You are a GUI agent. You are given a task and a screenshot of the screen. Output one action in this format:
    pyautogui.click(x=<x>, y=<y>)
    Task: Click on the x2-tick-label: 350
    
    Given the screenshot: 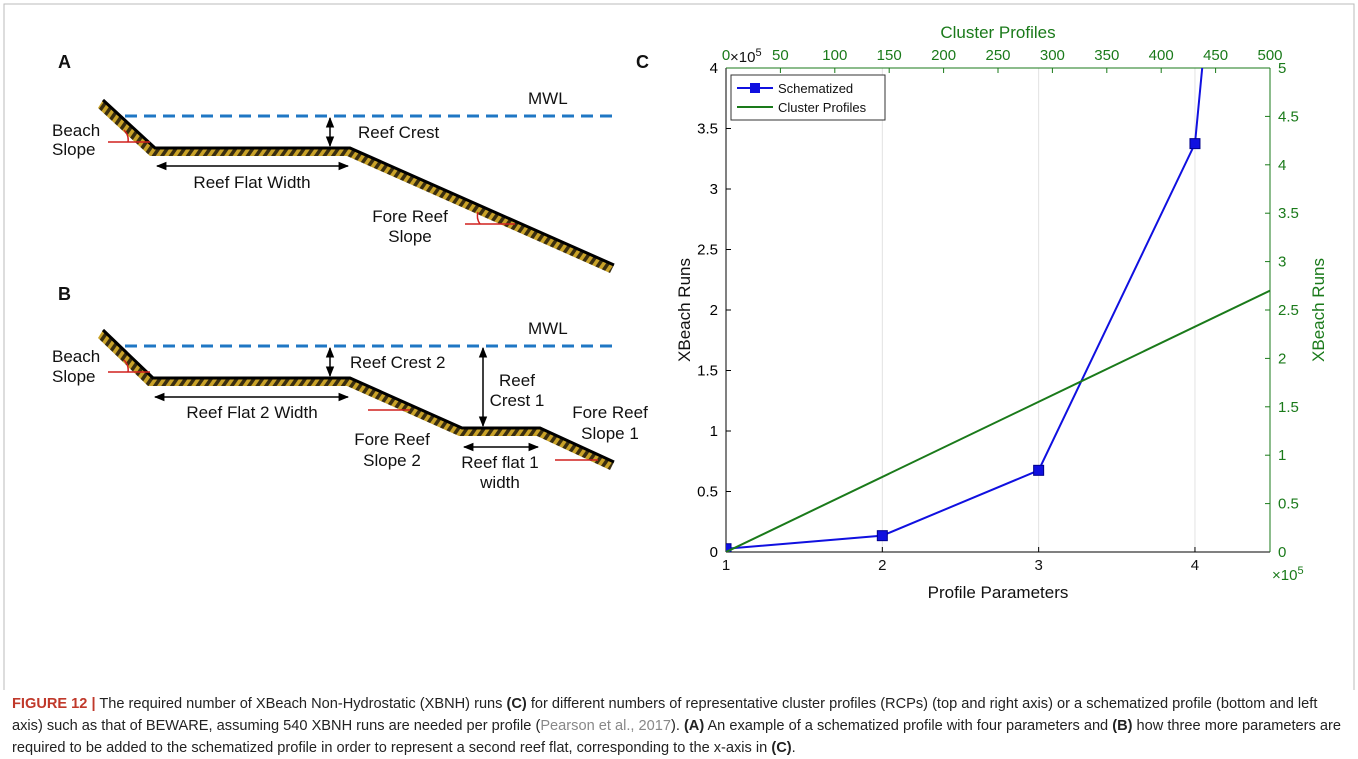 What is the action you would take?
    pyautogui.click(x=1106, y=55)
    